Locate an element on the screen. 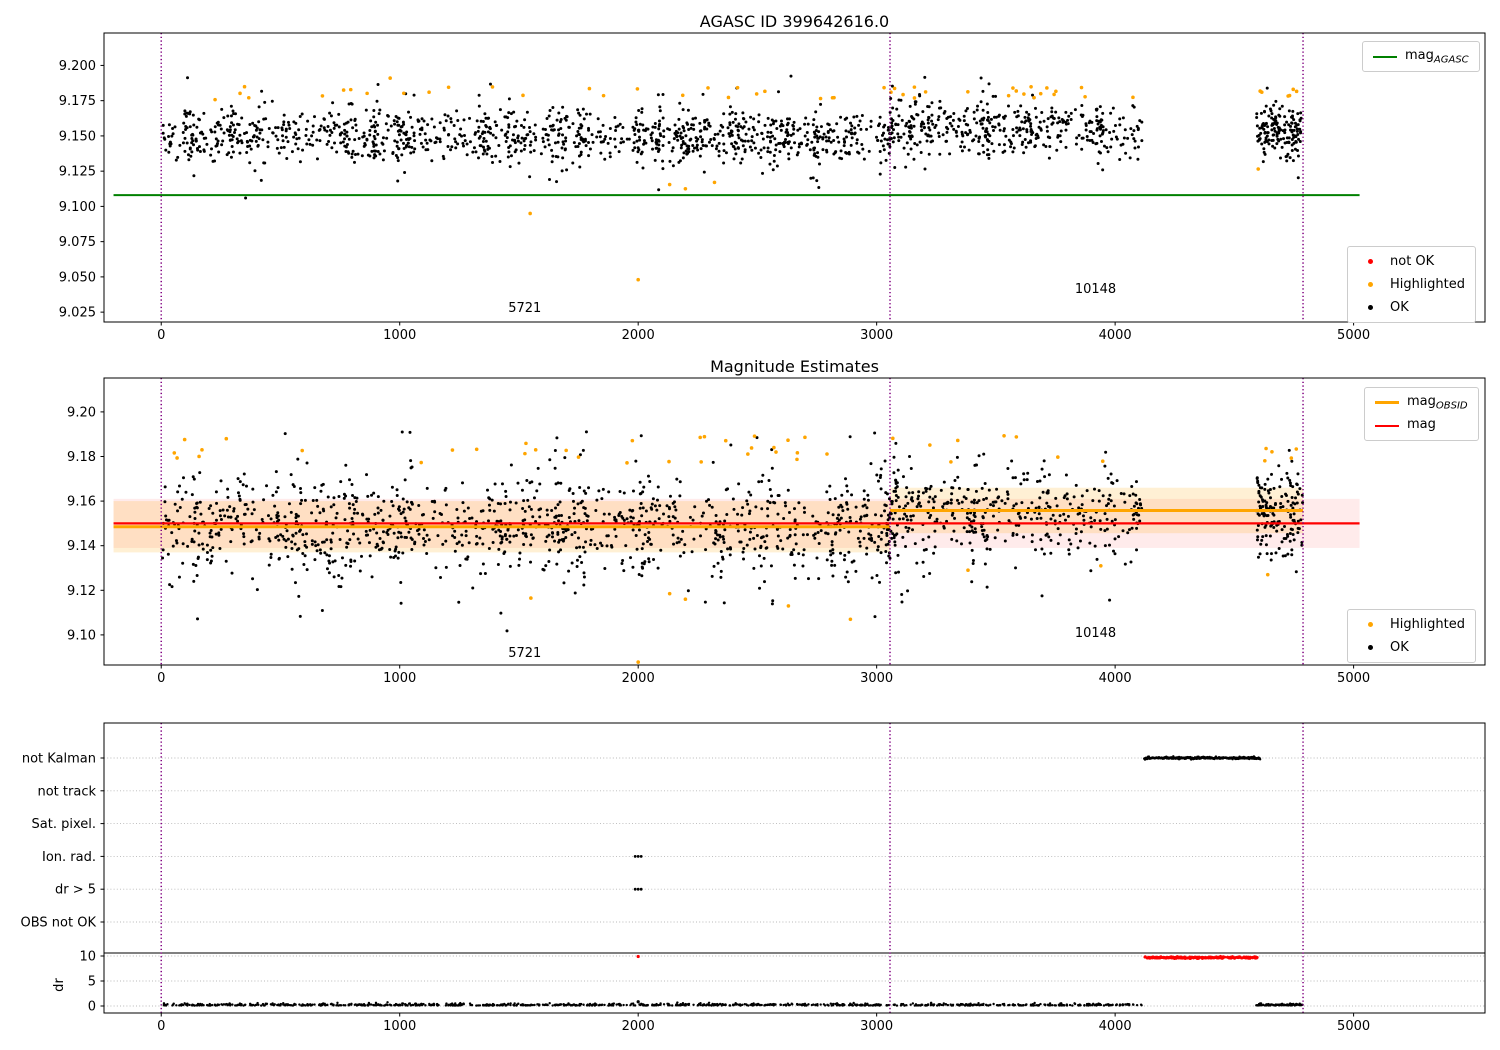 The image size is (1500, 1050). not-ok-dot-icon is located at coordinates (1370, 261).